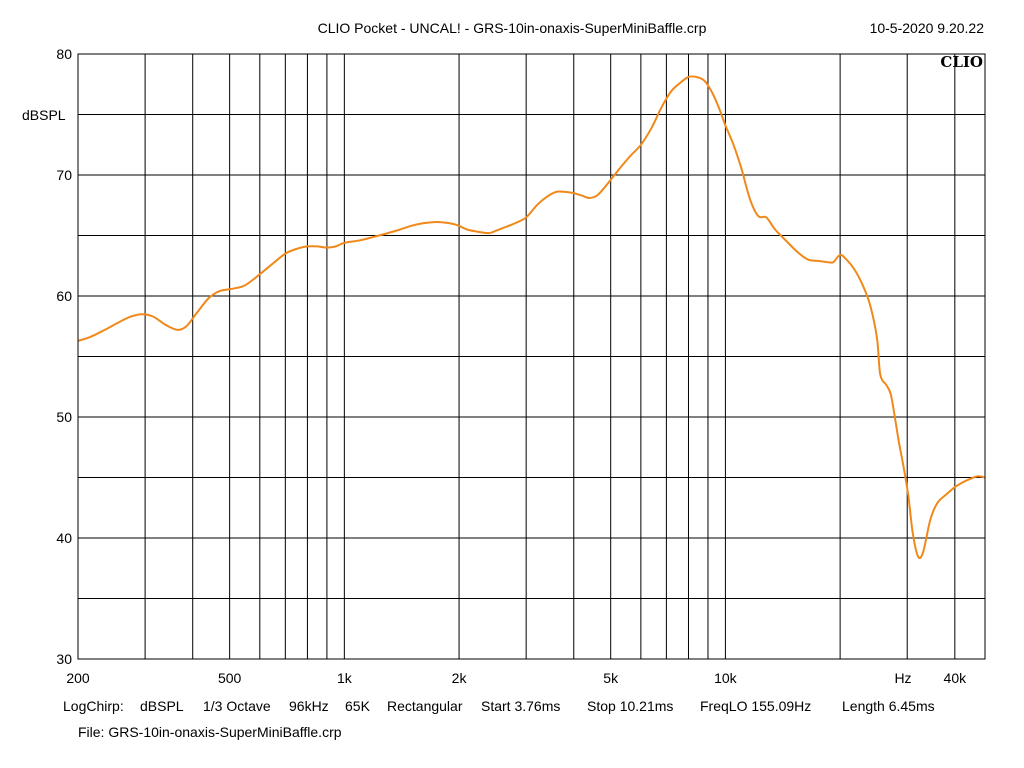  What do you see at coordinates (309, 706) in the screenshot?
I see `setting-3: 96kHz` at bounding box center [309, 706].